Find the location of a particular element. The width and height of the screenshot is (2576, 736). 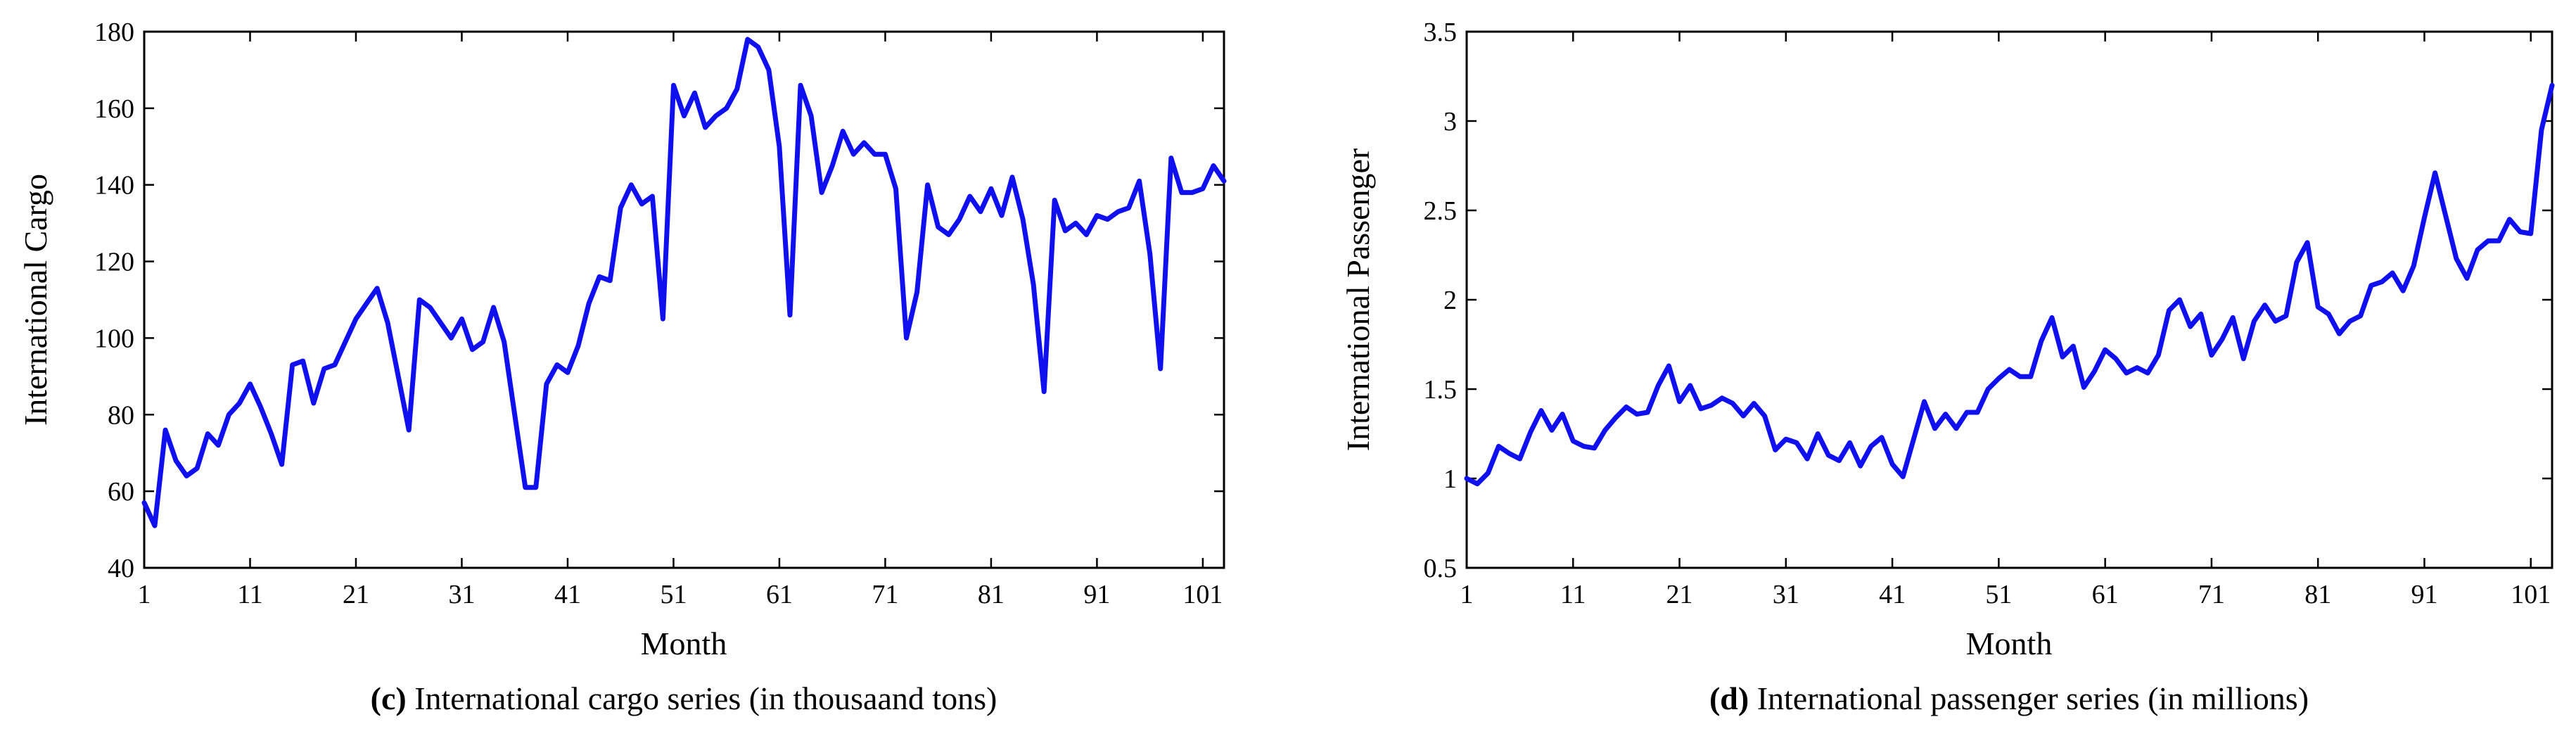

y-tick-label: 140 is located at coordinates (114, 186).